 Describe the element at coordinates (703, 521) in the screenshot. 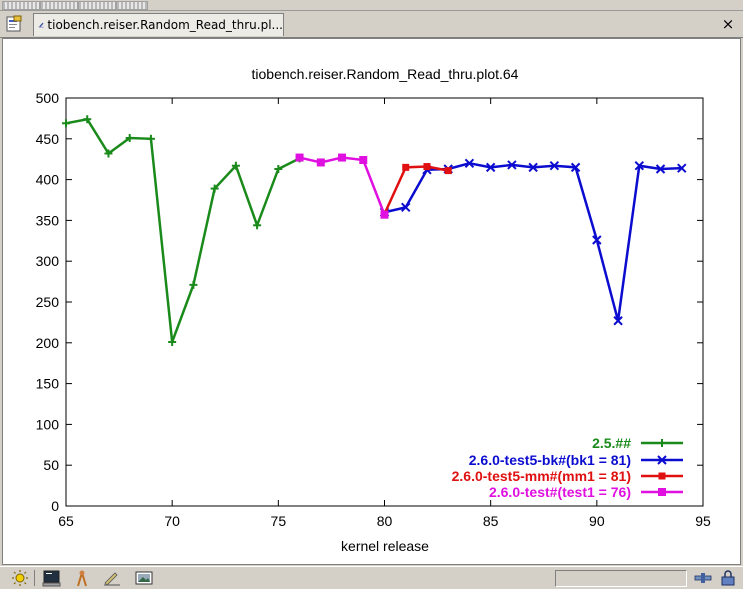

I see `x-tick-label: 95` at that location.